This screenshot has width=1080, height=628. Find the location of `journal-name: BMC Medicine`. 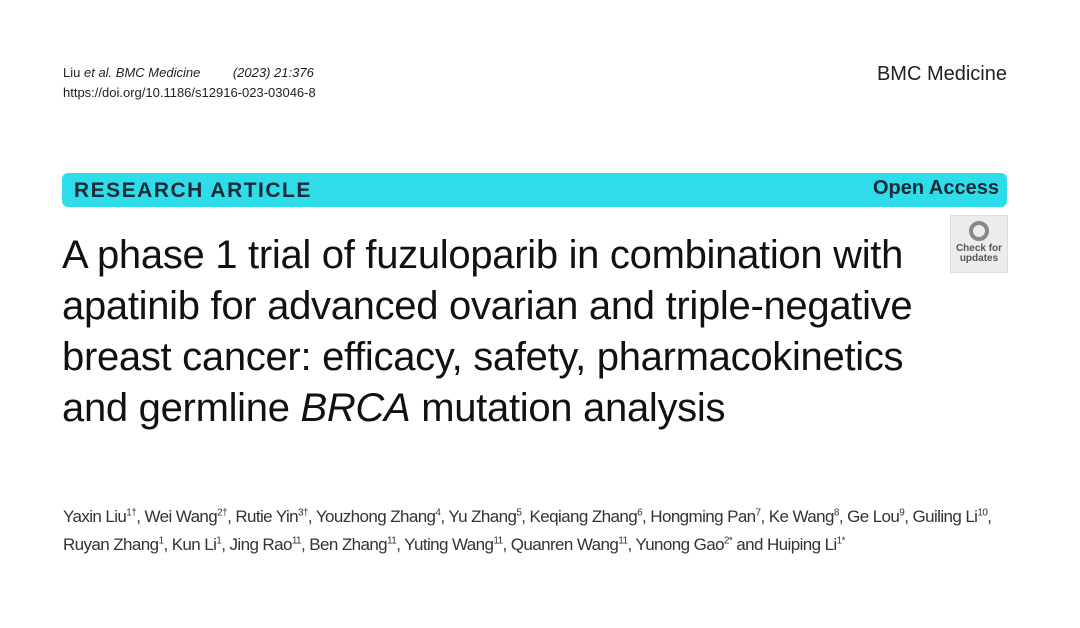

journal-name: BMC Medicine is located at coordinates (941, 74).